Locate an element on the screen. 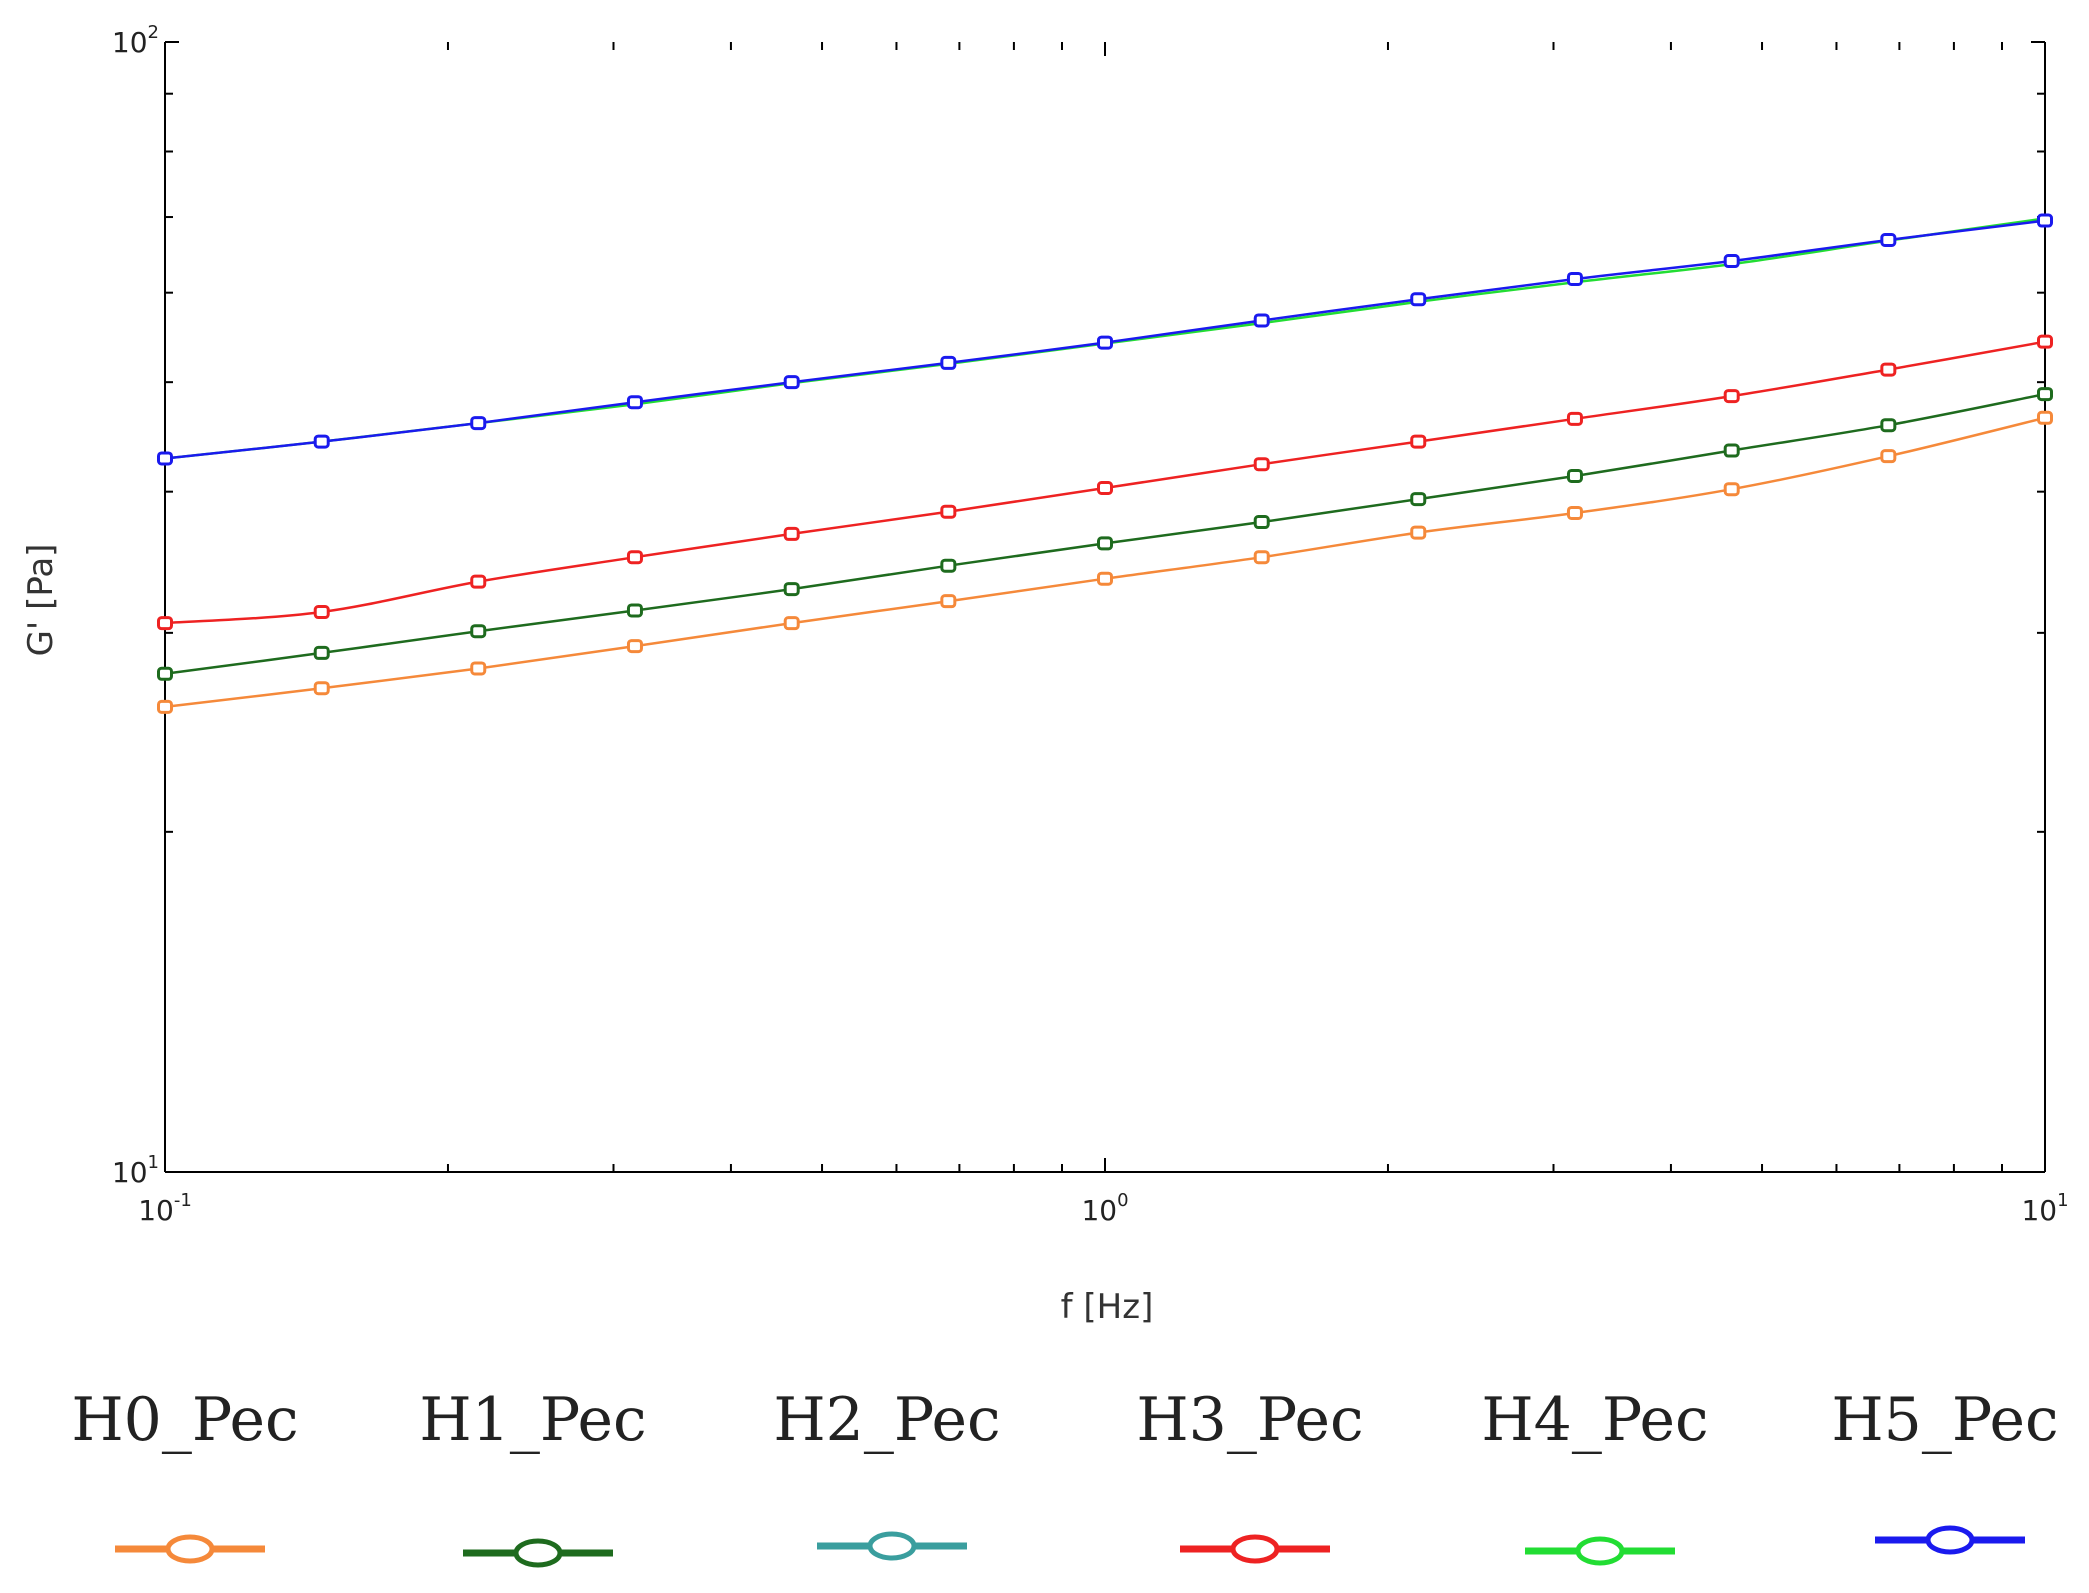 The image size is (2089, 1593). y-axis-label: G' [Pa] is located at coordinates (41, 600).